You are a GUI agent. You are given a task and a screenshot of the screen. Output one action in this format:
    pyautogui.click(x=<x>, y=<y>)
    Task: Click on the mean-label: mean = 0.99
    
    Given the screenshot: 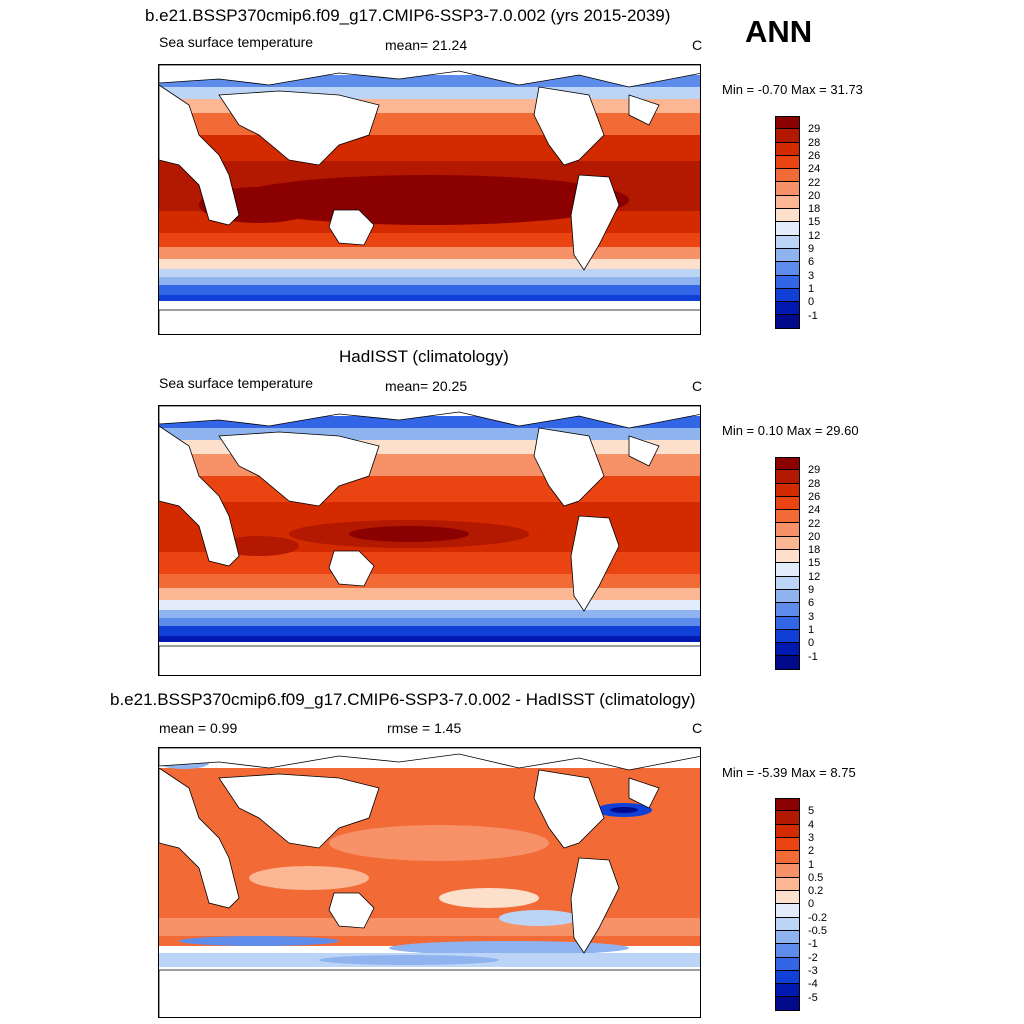 What is the action you would take?
    pyautogui.click(x=198, y=728)
    